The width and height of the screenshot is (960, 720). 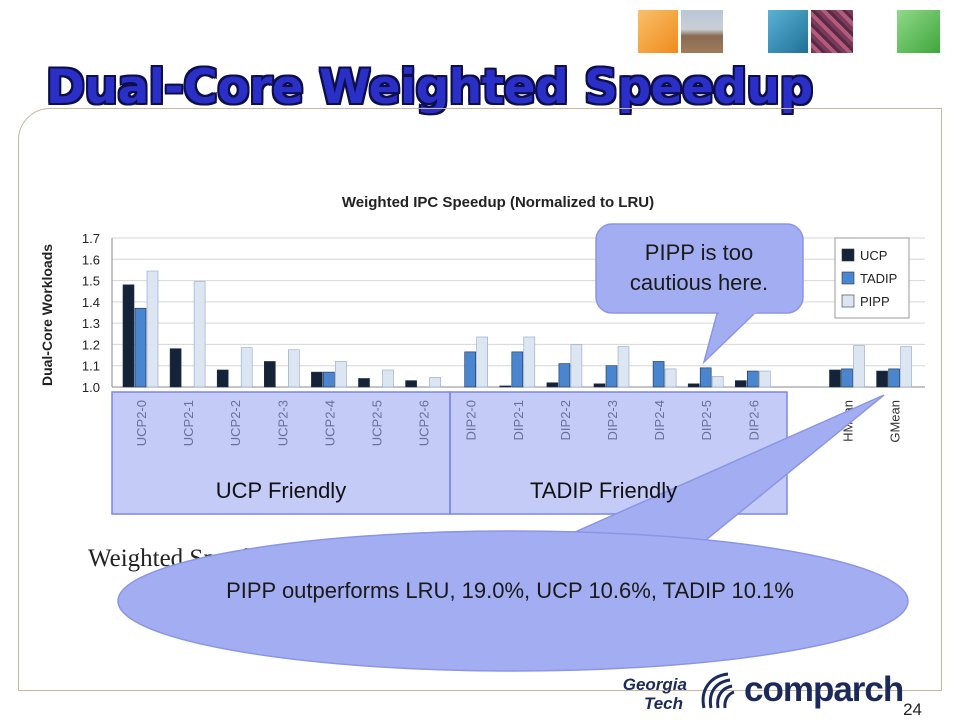 I want to click on legend: UCP TADIP PIPP, so click(x=872, y=278).